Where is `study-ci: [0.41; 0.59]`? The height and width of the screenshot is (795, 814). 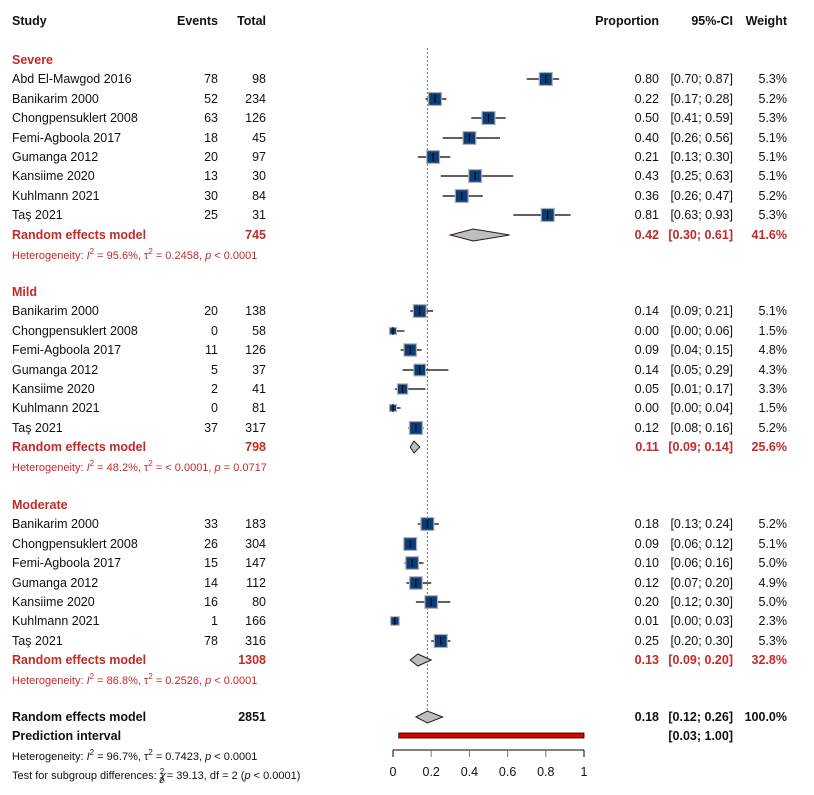 study-ci: [0.41; 0.59] is located at coordinates (701, 118).